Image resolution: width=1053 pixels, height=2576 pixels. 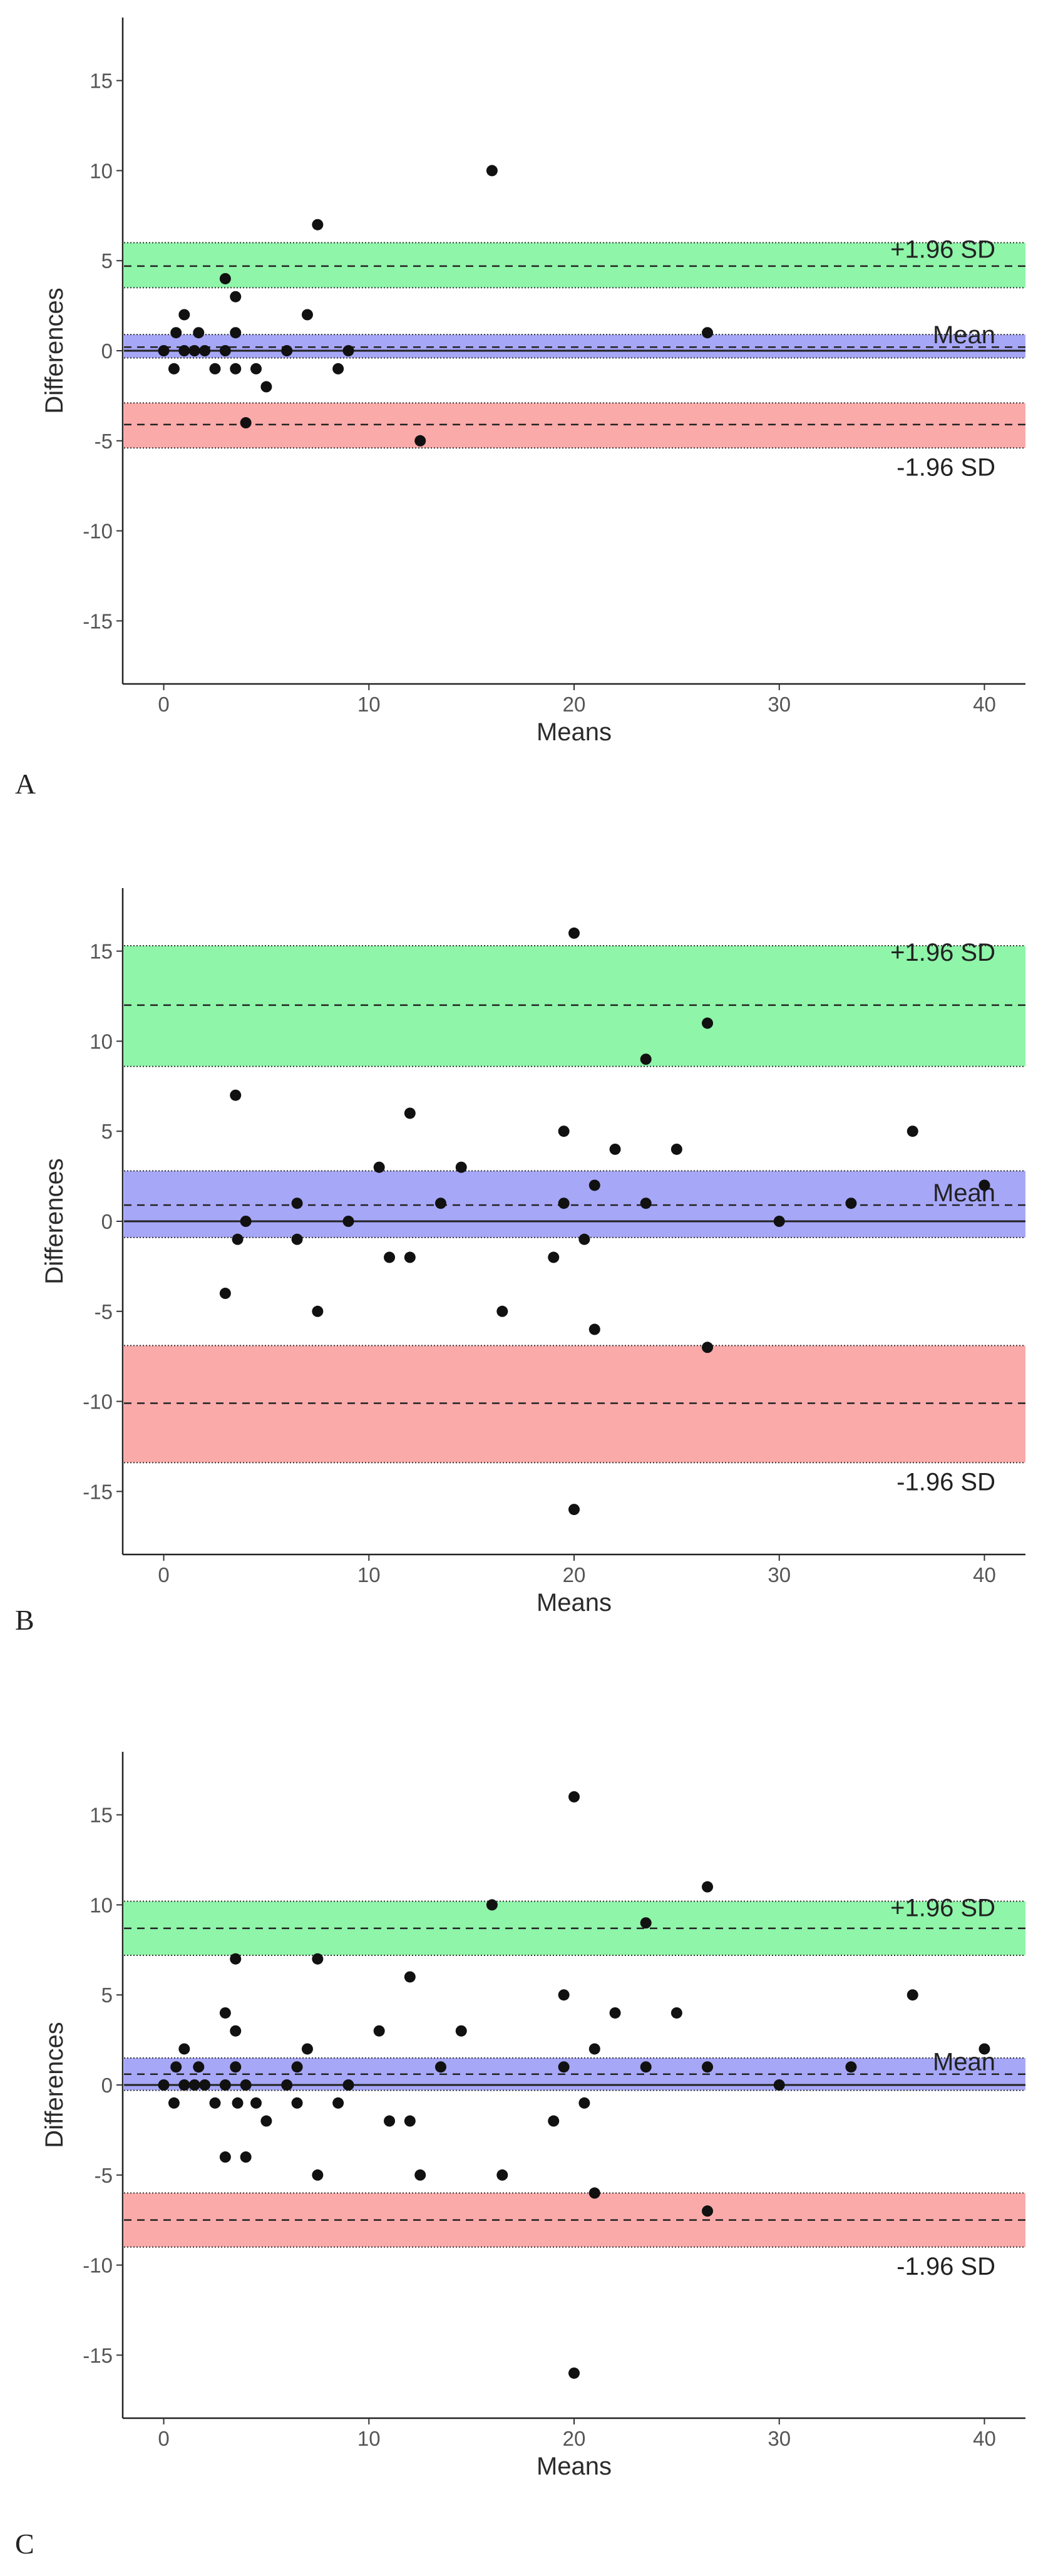 What do you see at coordinates (945, 467) in the screenshot?
I see `lower-band-label: -1.96 SD` at bounding box center [945, 467].